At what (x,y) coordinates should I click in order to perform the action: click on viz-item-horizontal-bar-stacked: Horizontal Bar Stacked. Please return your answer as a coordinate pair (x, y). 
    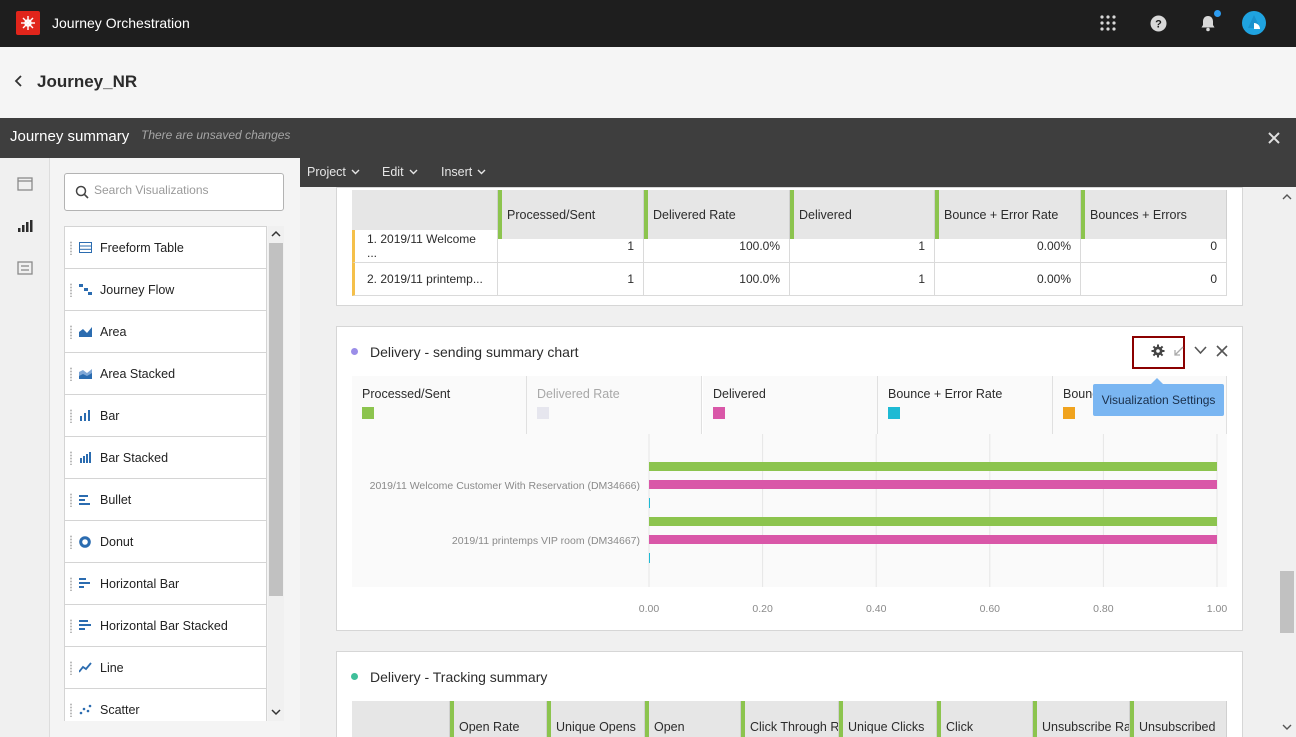
    Looking at the image, I should click on (165, 625).